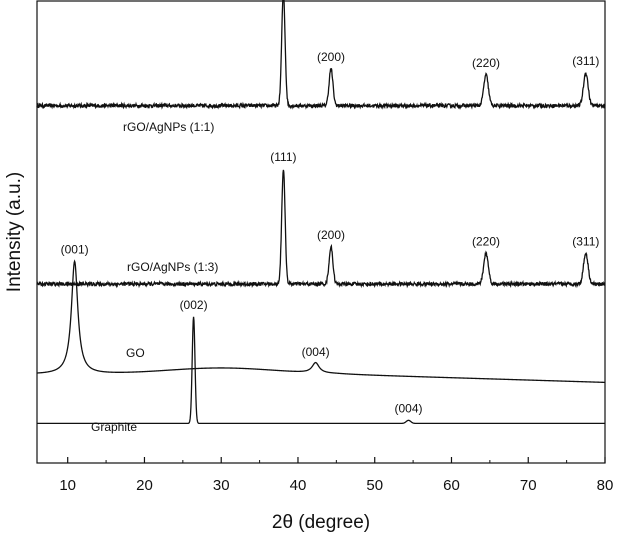 The image size is (617, 540). What do you see at coordinates (528, 485) in the screenshot?
I see `x-tick-label: 70` at bounding box center [528, 485].